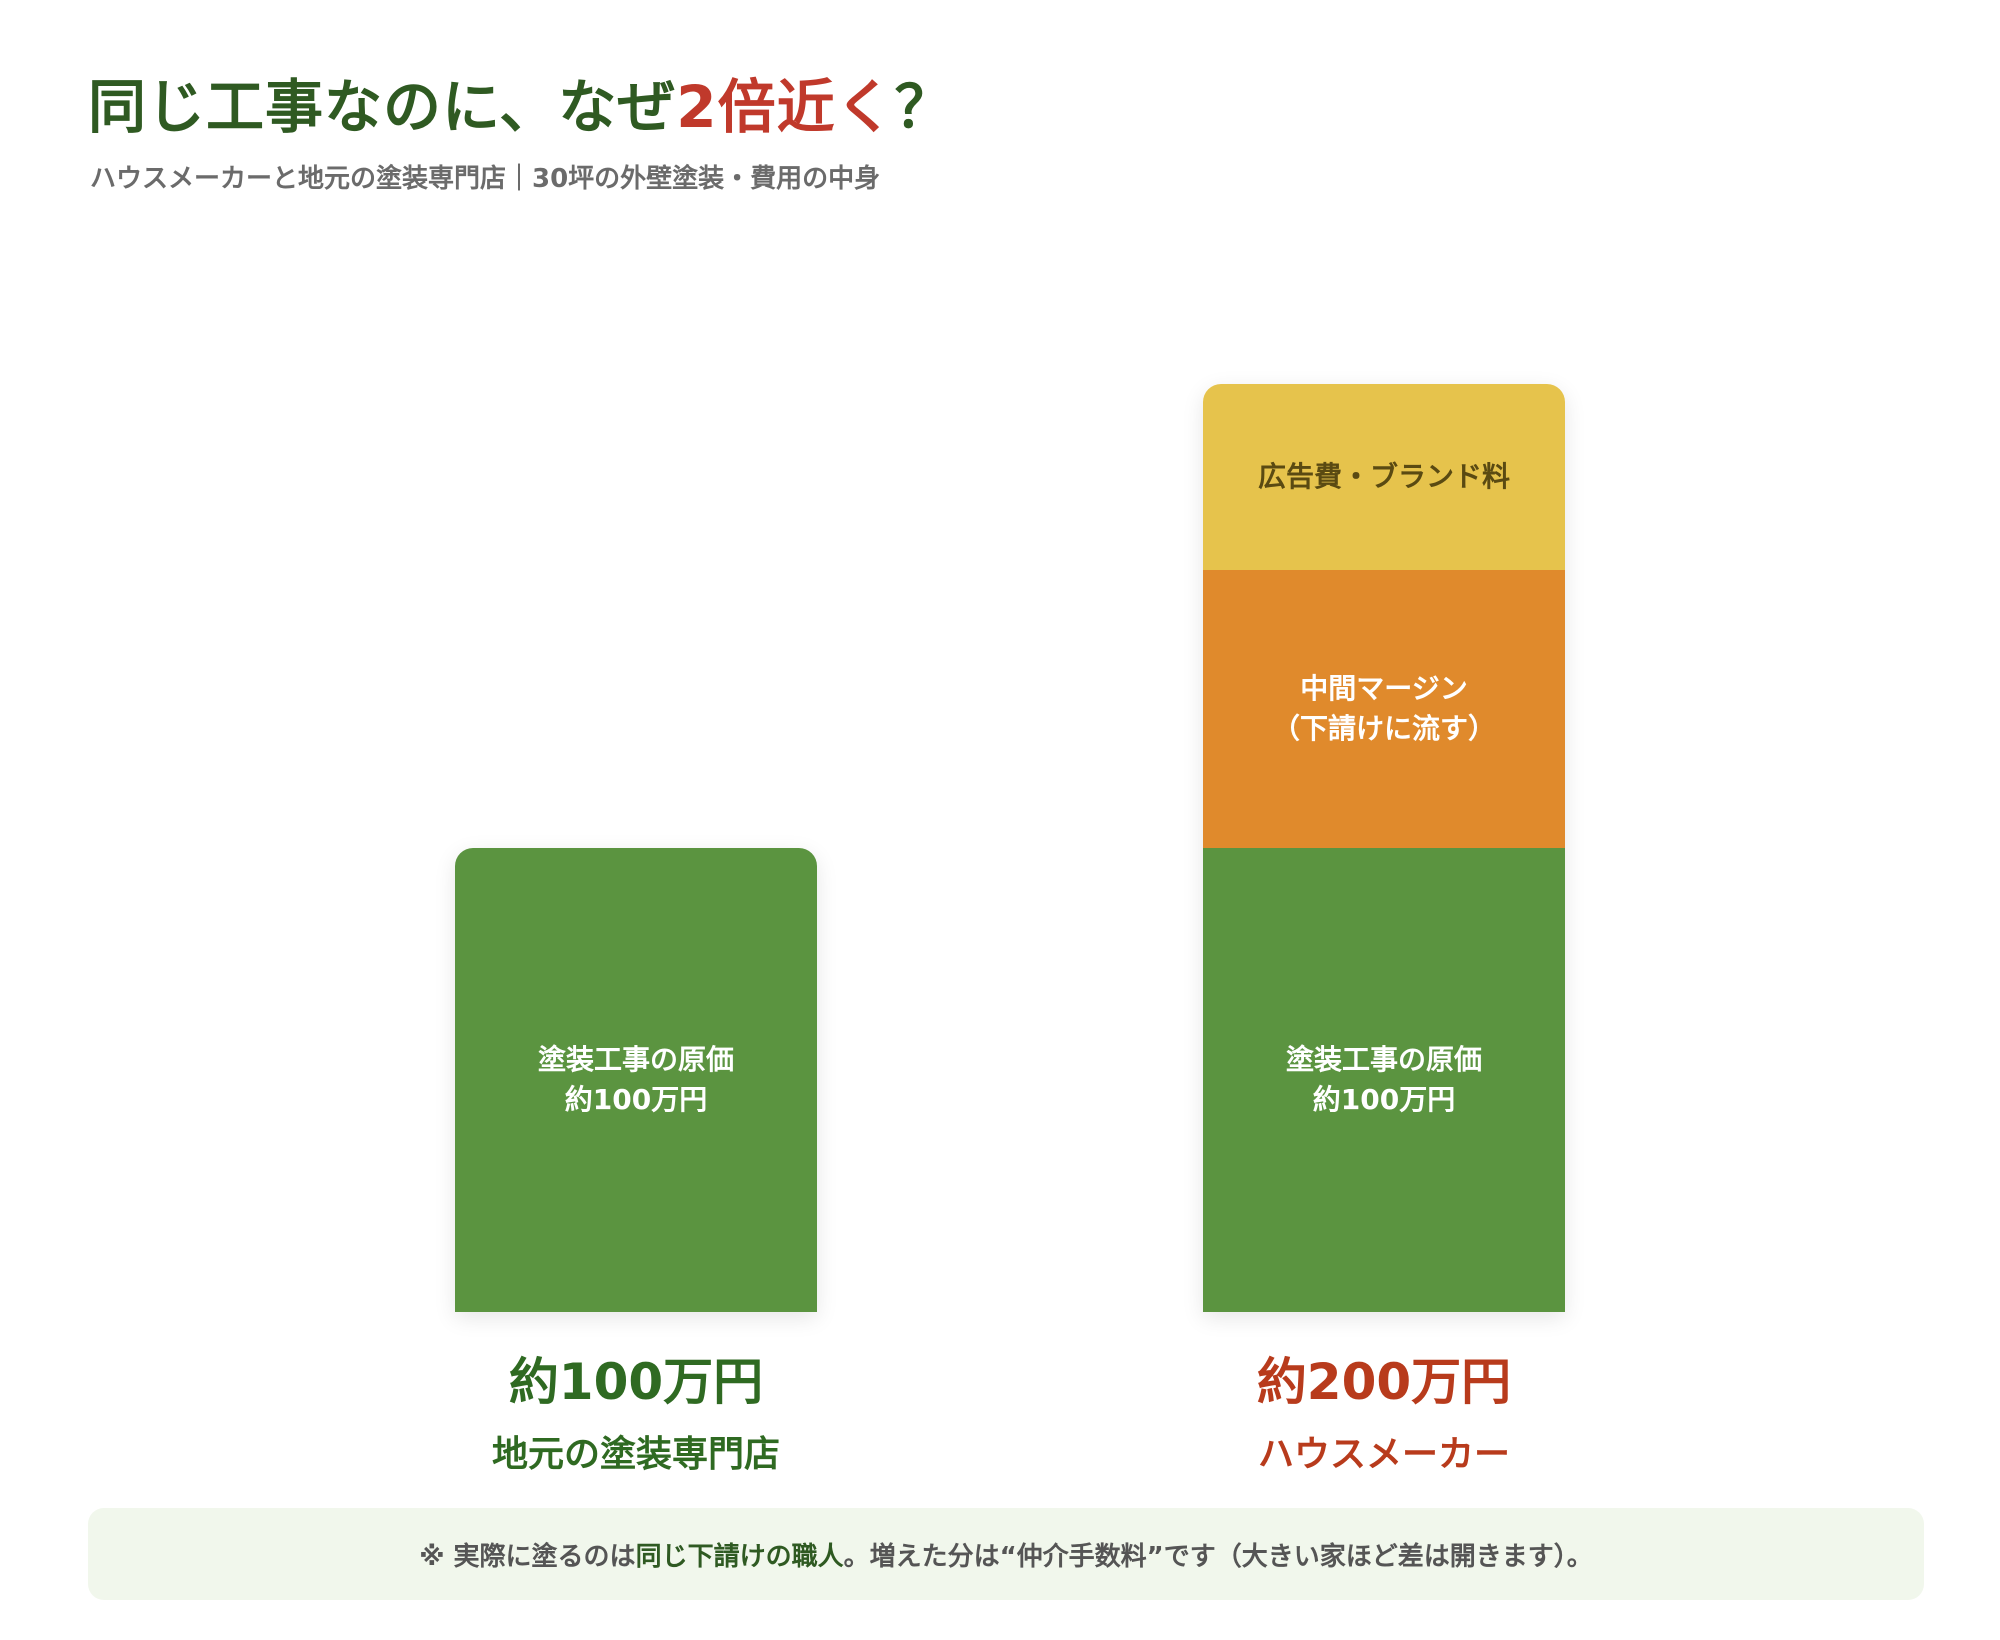 The height and width of the screenshot is (1640, 2000). Describe the element at coordinates (1384, 1382) in the screenshot. I see `bar-total-label: 約200万円` at that location.